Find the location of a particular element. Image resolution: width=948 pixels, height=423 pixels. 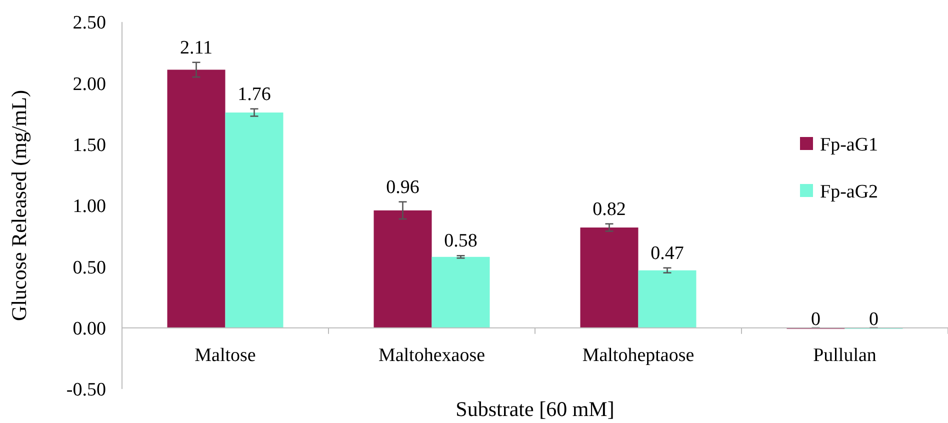

legend-label: Fp-aG2 is located at coordinates (849, 192).